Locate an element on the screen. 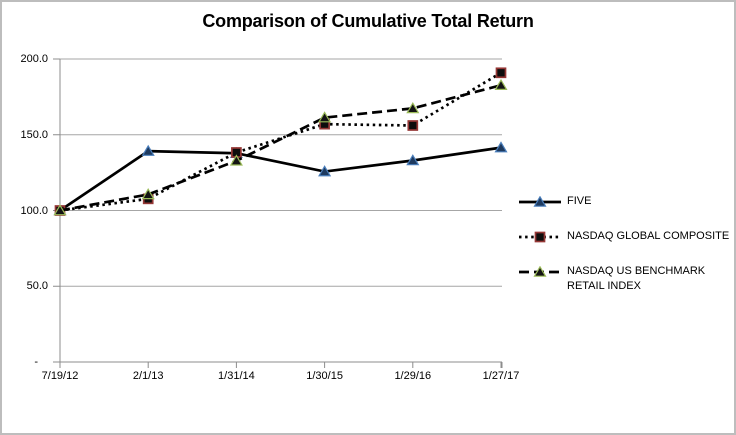 The image size is (736, 435). legend-label-five: FIVE is located at coordinates (579, 201).